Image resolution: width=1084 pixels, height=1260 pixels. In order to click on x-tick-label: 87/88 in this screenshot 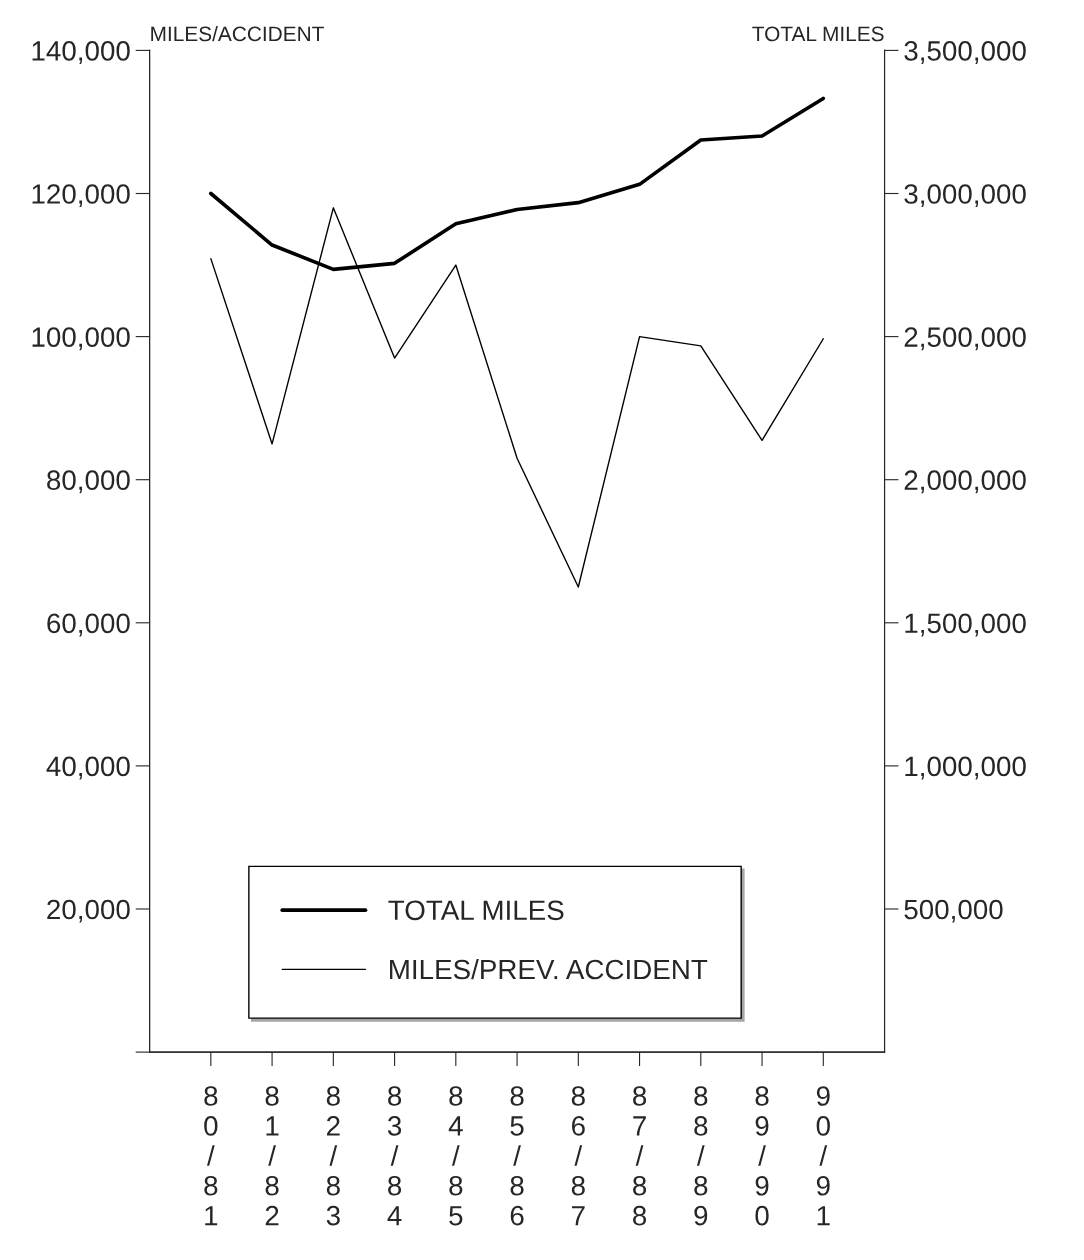, I will do `click(640, 1156)`.